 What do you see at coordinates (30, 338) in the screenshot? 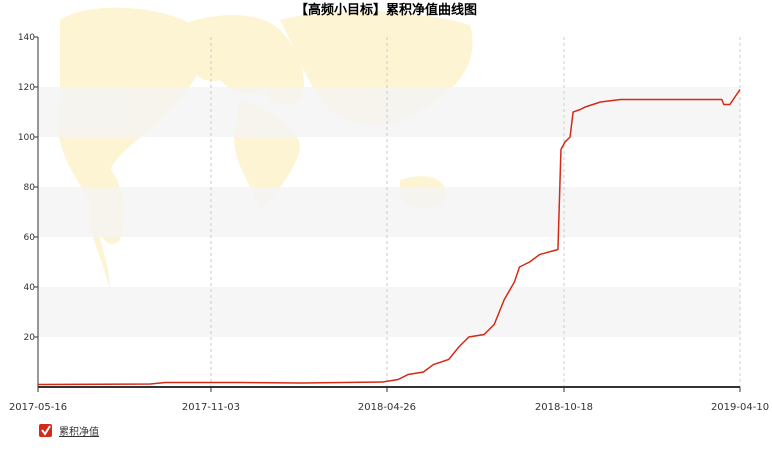
I see `y-tick-label: 20` at bounding box center [30, 338].